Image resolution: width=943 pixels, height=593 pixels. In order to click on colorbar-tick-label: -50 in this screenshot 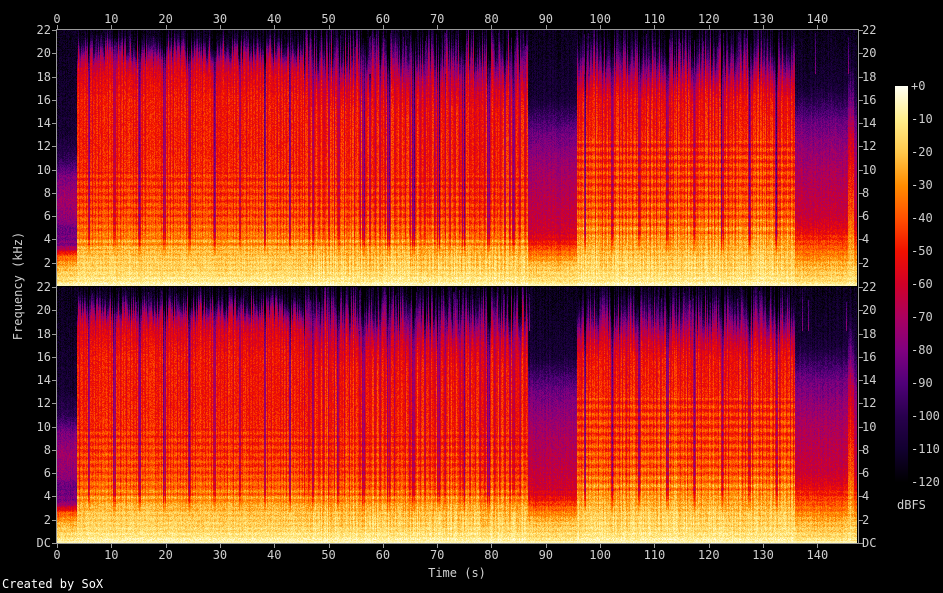, I will do `click(922, 251)`.